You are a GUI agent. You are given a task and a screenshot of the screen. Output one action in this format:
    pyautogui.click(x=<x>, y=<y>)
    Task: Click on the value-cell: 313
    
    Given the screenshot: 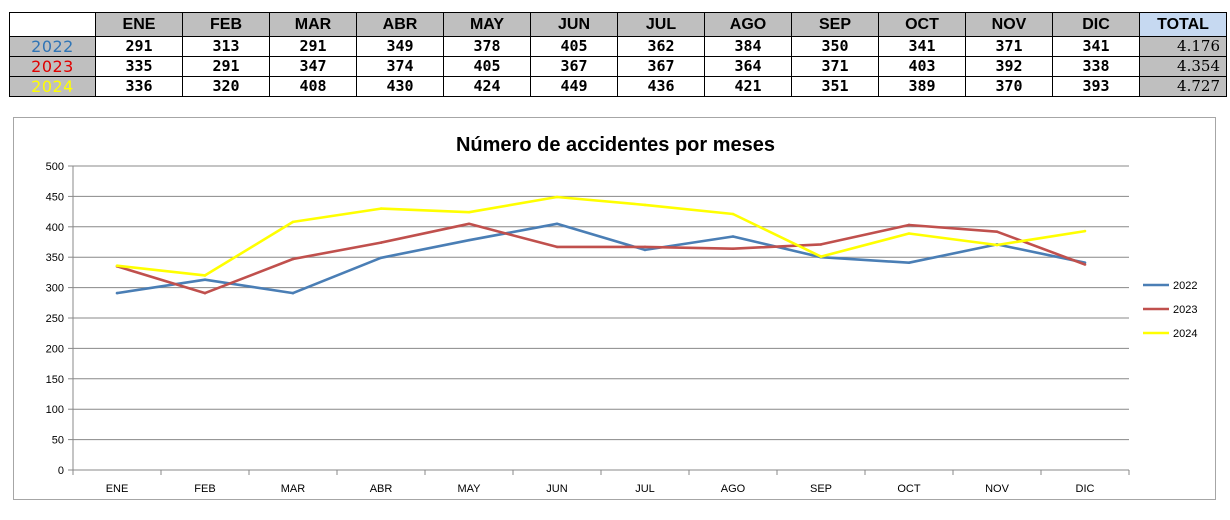 What is the action you would take?
    pyautogui.click(x=226, y=46)
    